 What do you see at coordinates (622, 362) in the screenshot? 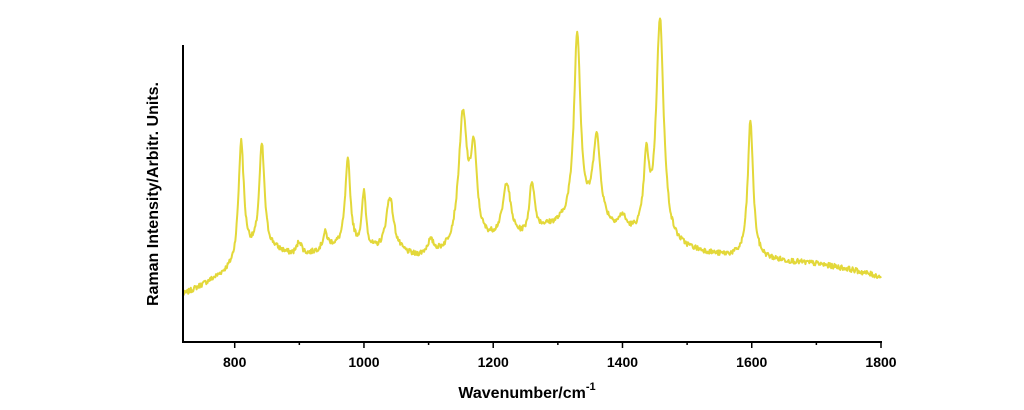
I see `x-tick-label: 1400` at bounding box center [622, 362].